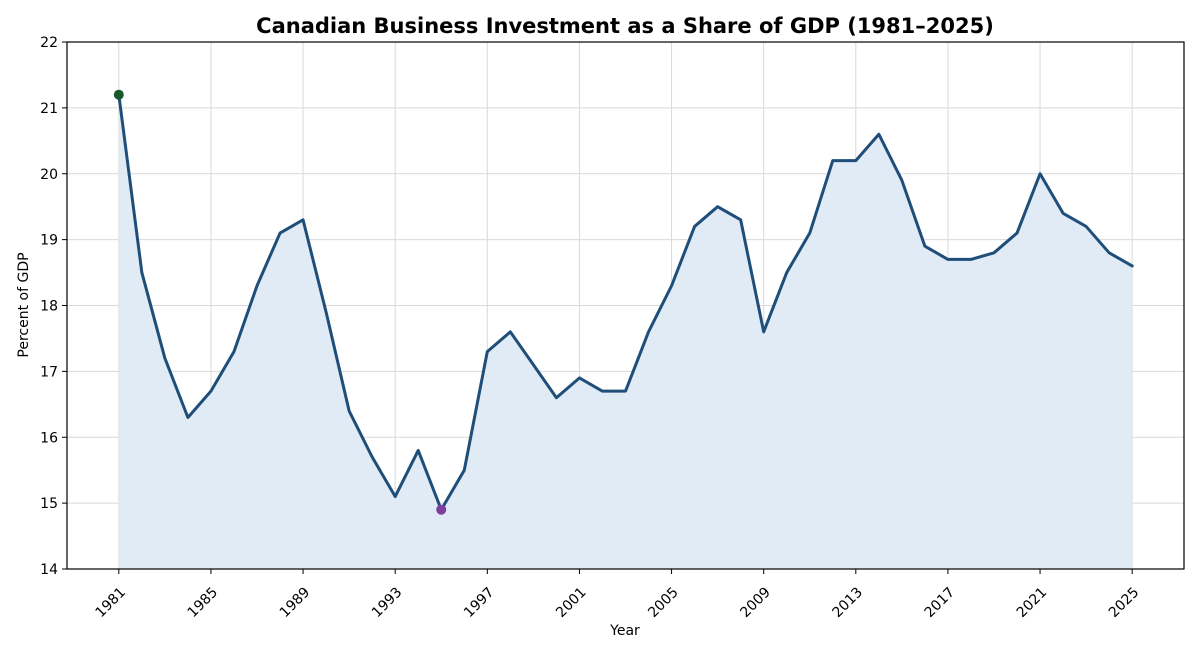 This screenshot has height=655, width=1200. I want to click on x-tick-label: 2021, so click(1032, 602).